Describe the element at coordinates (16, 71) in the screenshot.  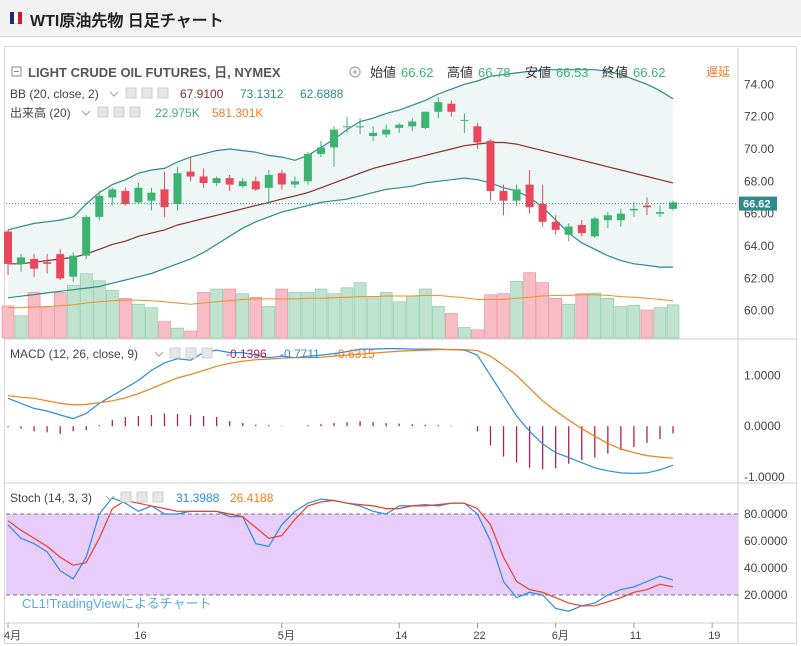
I see `collapse-icon` at that location.